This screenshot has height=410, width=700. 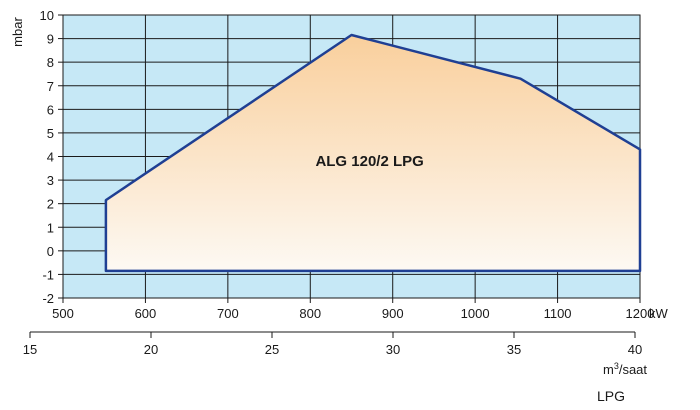 I want to click on x-tick-label: 1200, so click(x=640, y=313).